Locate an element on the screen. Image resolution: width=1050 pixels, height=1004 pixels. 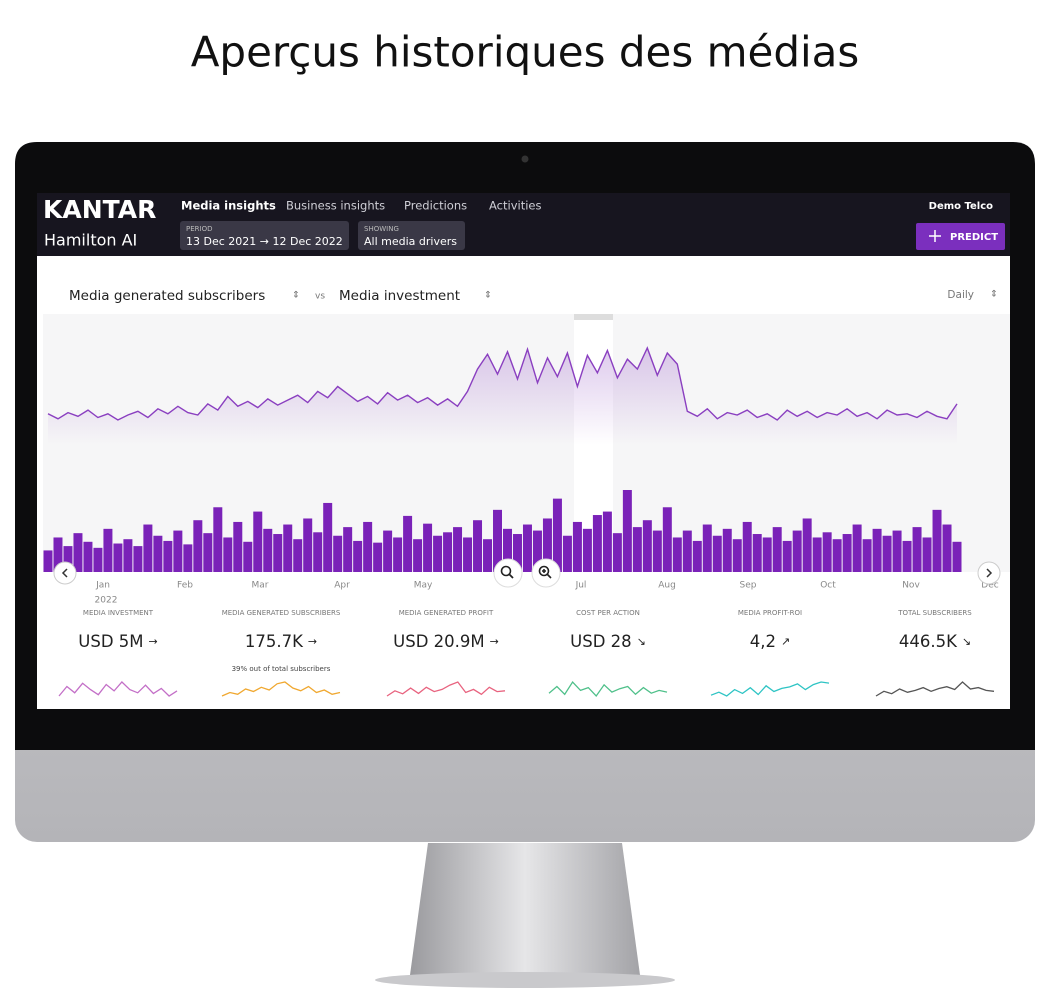
pill-label: PERIOD is located at coordinates (199, 229).